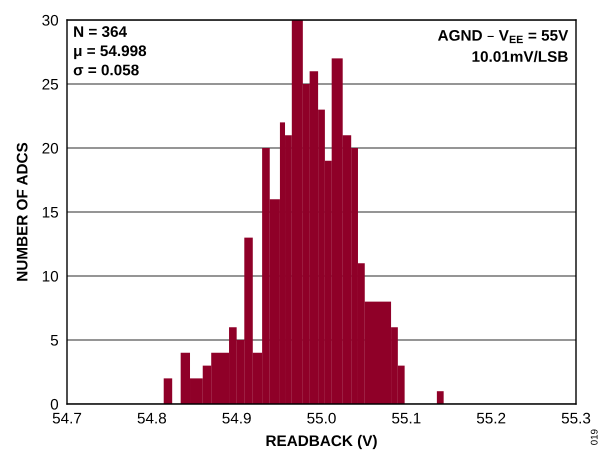  I want to click on y-tick-label: 5, so click(54, 340).